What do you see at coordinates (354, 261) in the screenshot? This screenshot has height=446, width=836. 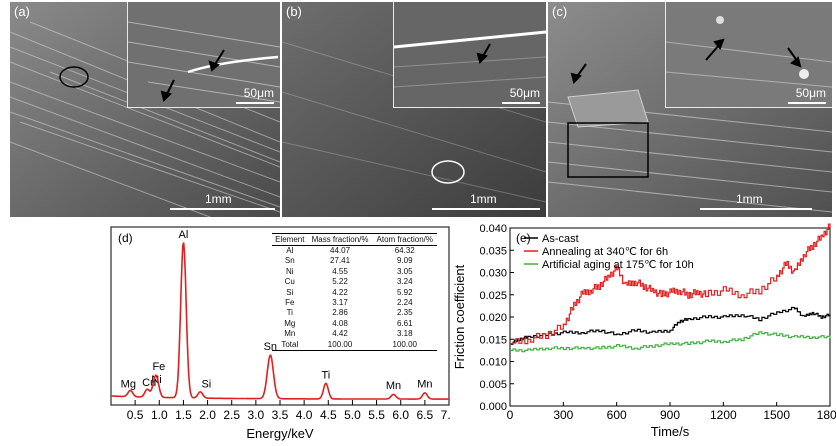 I see `table-row: Sn 27.41 9.09` at bounding box center [354, 261].